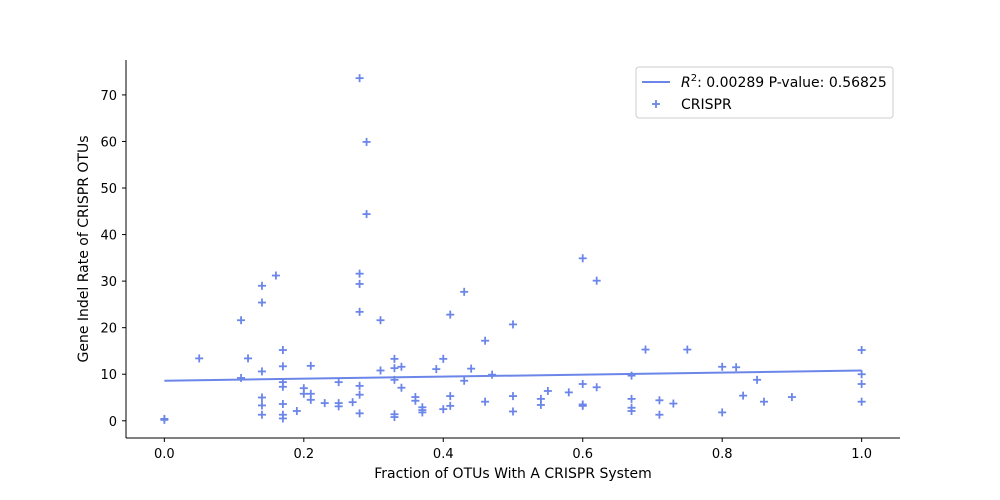 This screenshot has height=500, width=1000. Describe the element at coordinates (513, 375) in the screenshot. I see `regression-line` at that location.